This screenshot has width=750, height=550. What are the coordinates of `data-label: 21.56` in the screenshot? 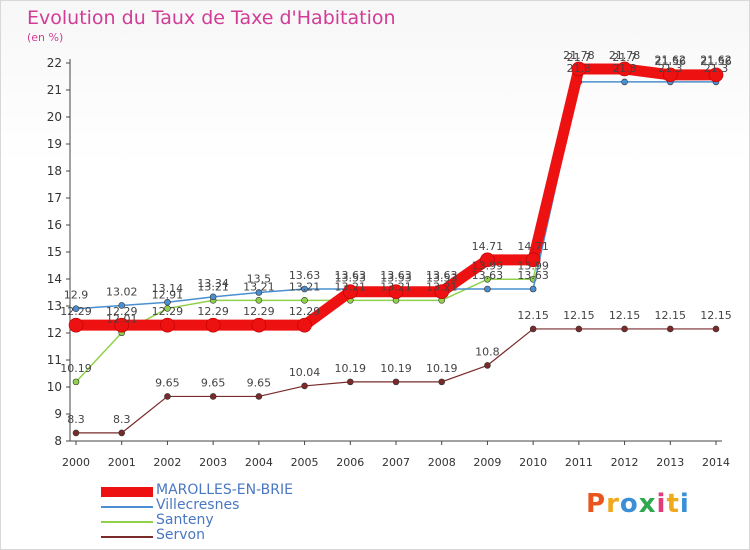 It's located at (716, 61).